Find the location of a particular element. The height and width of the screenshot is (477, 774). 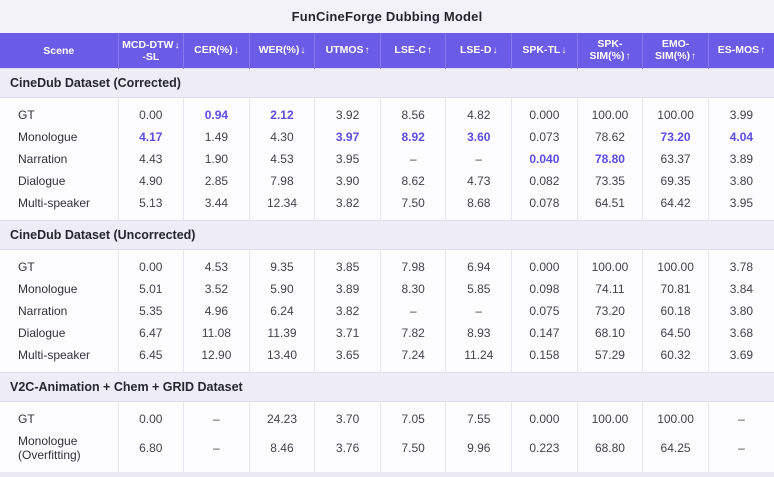

metric-cell: 68.80 is located at coordinates (609, 451).